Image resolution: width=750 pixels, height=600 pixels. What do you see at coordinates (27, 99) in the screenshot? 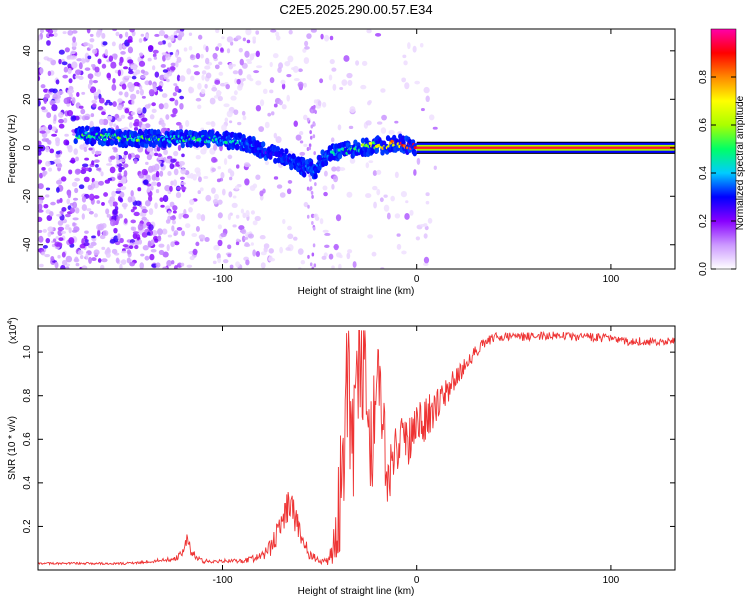
I see `y-tick-label: 20` at bounding box center [27, 99].